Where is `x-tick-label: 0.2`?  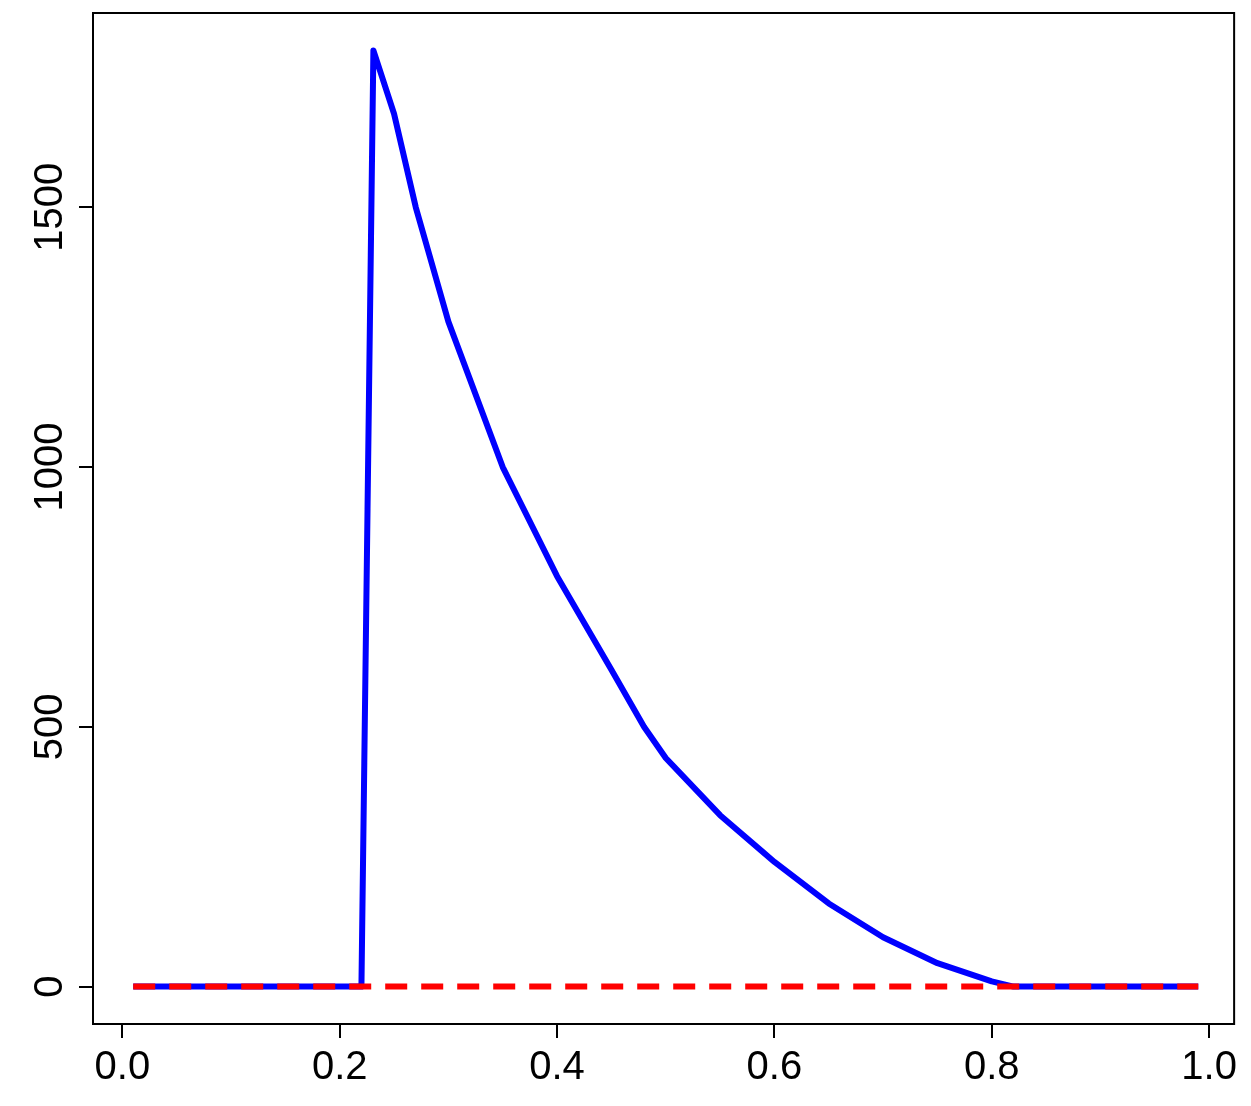 x-tick-label: 0.2 is located at coordinates (339, 1065).